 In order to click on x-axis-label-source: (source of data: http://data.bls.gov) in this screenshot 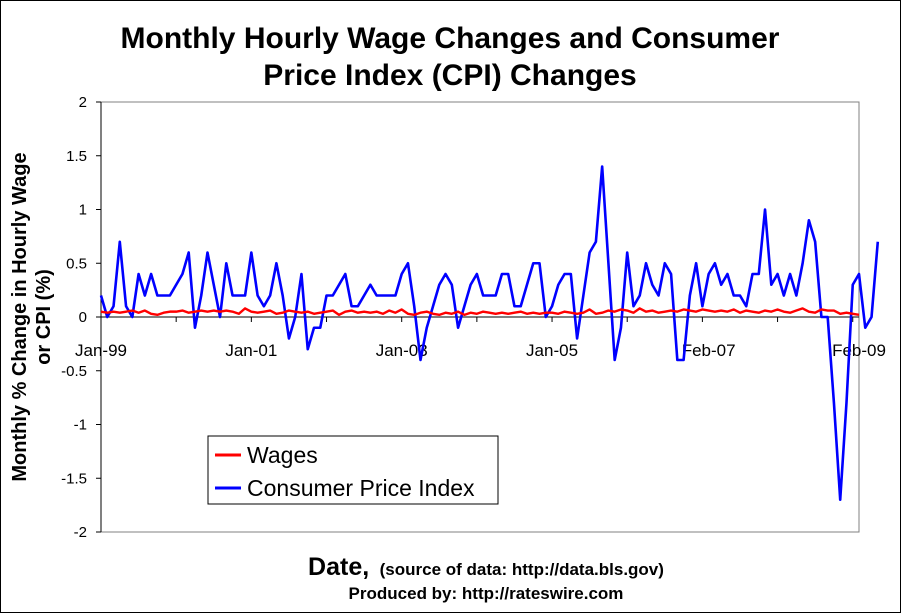, I will do `click(522, 569)`.